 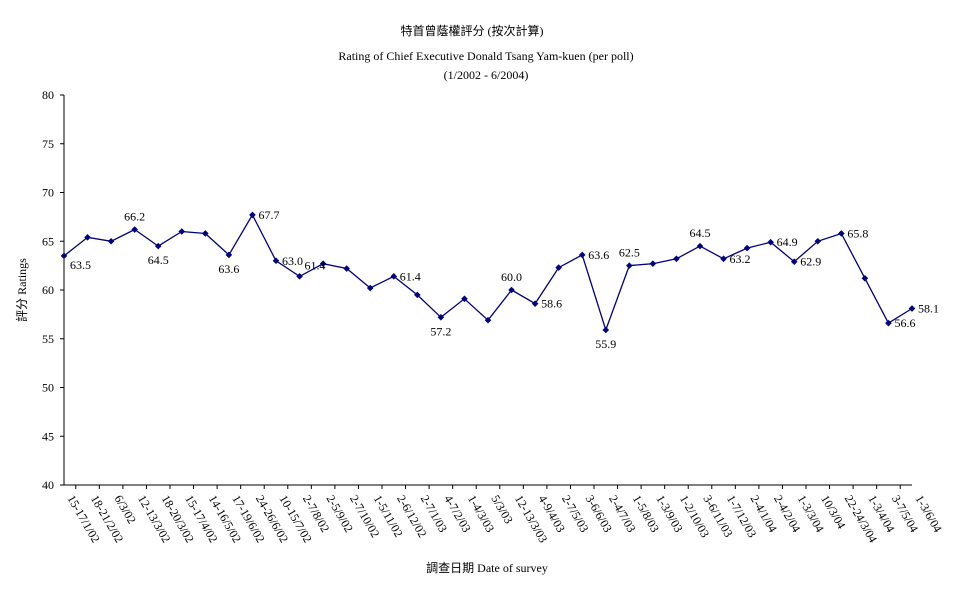 What do you see at coordinates (740, 259) in the screenshot?
I see `data-label: 63.2` at bounding box center [740, 259].